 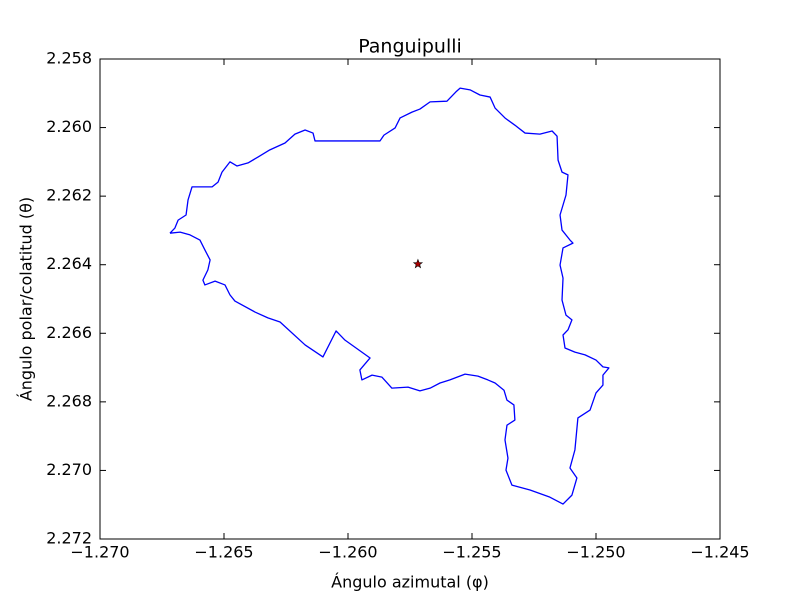 I want to click on y-tick-label: 2.268, so click(x=69, y=400).